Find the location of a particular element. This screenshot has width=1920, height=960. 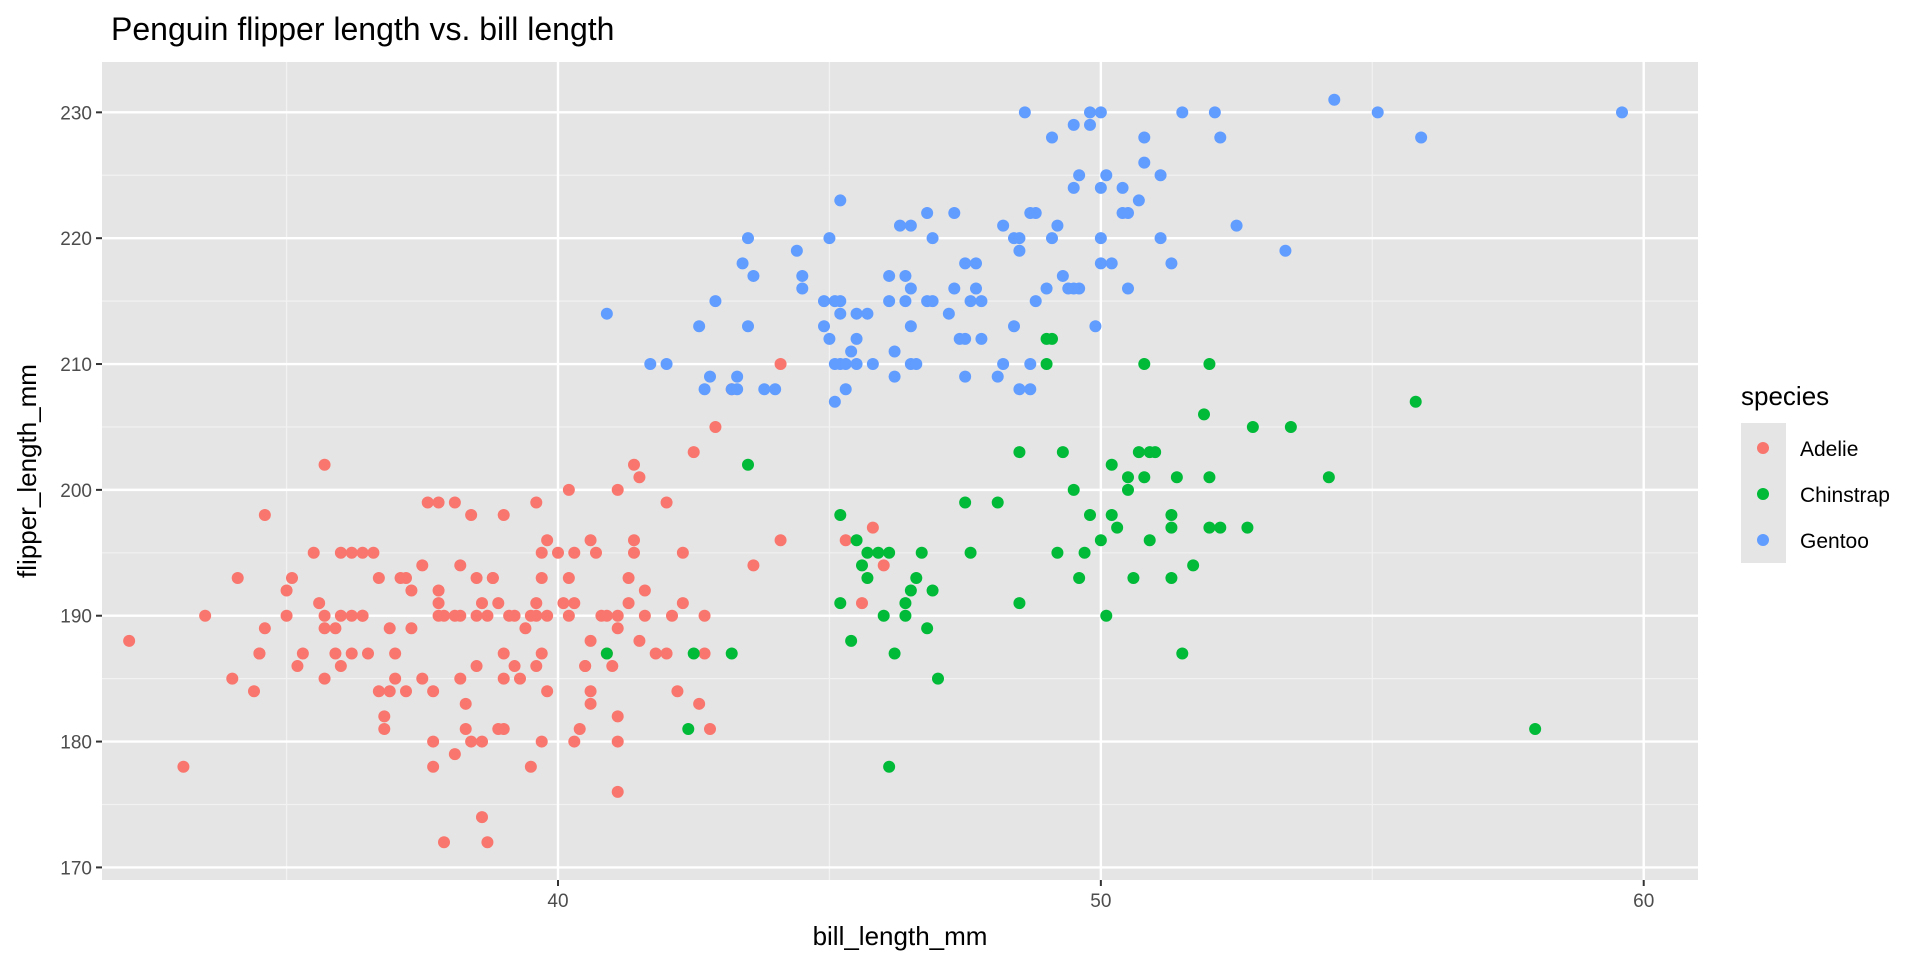

y-tick-label: 200 is located at coordinates (76, 491).